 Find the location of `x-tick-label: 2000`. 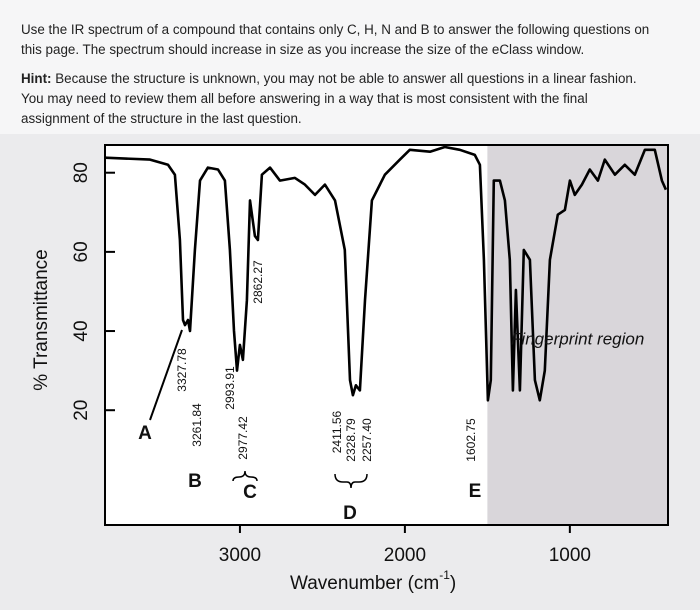

x-tick-label: 2000 is located at coordinates (405, 555).